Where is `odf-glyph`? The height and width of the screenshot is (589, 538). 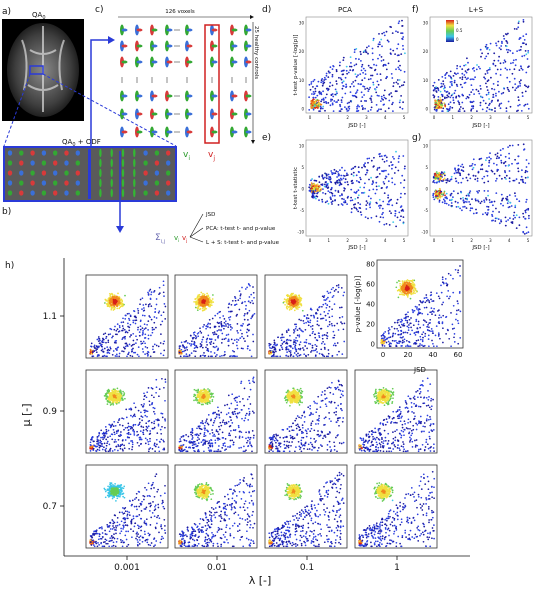
odf-glyph is located at coordinates (32, 183).